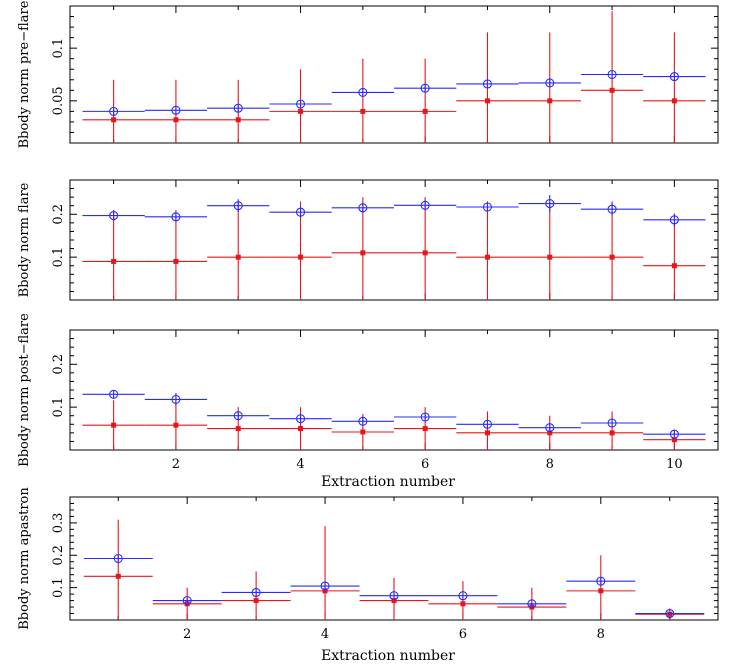 The height and width of the screenshot is (671, 737). Describe the element at coordinates (674, 464) in the screenshot. I see `x-tick-label: 10` at that location.